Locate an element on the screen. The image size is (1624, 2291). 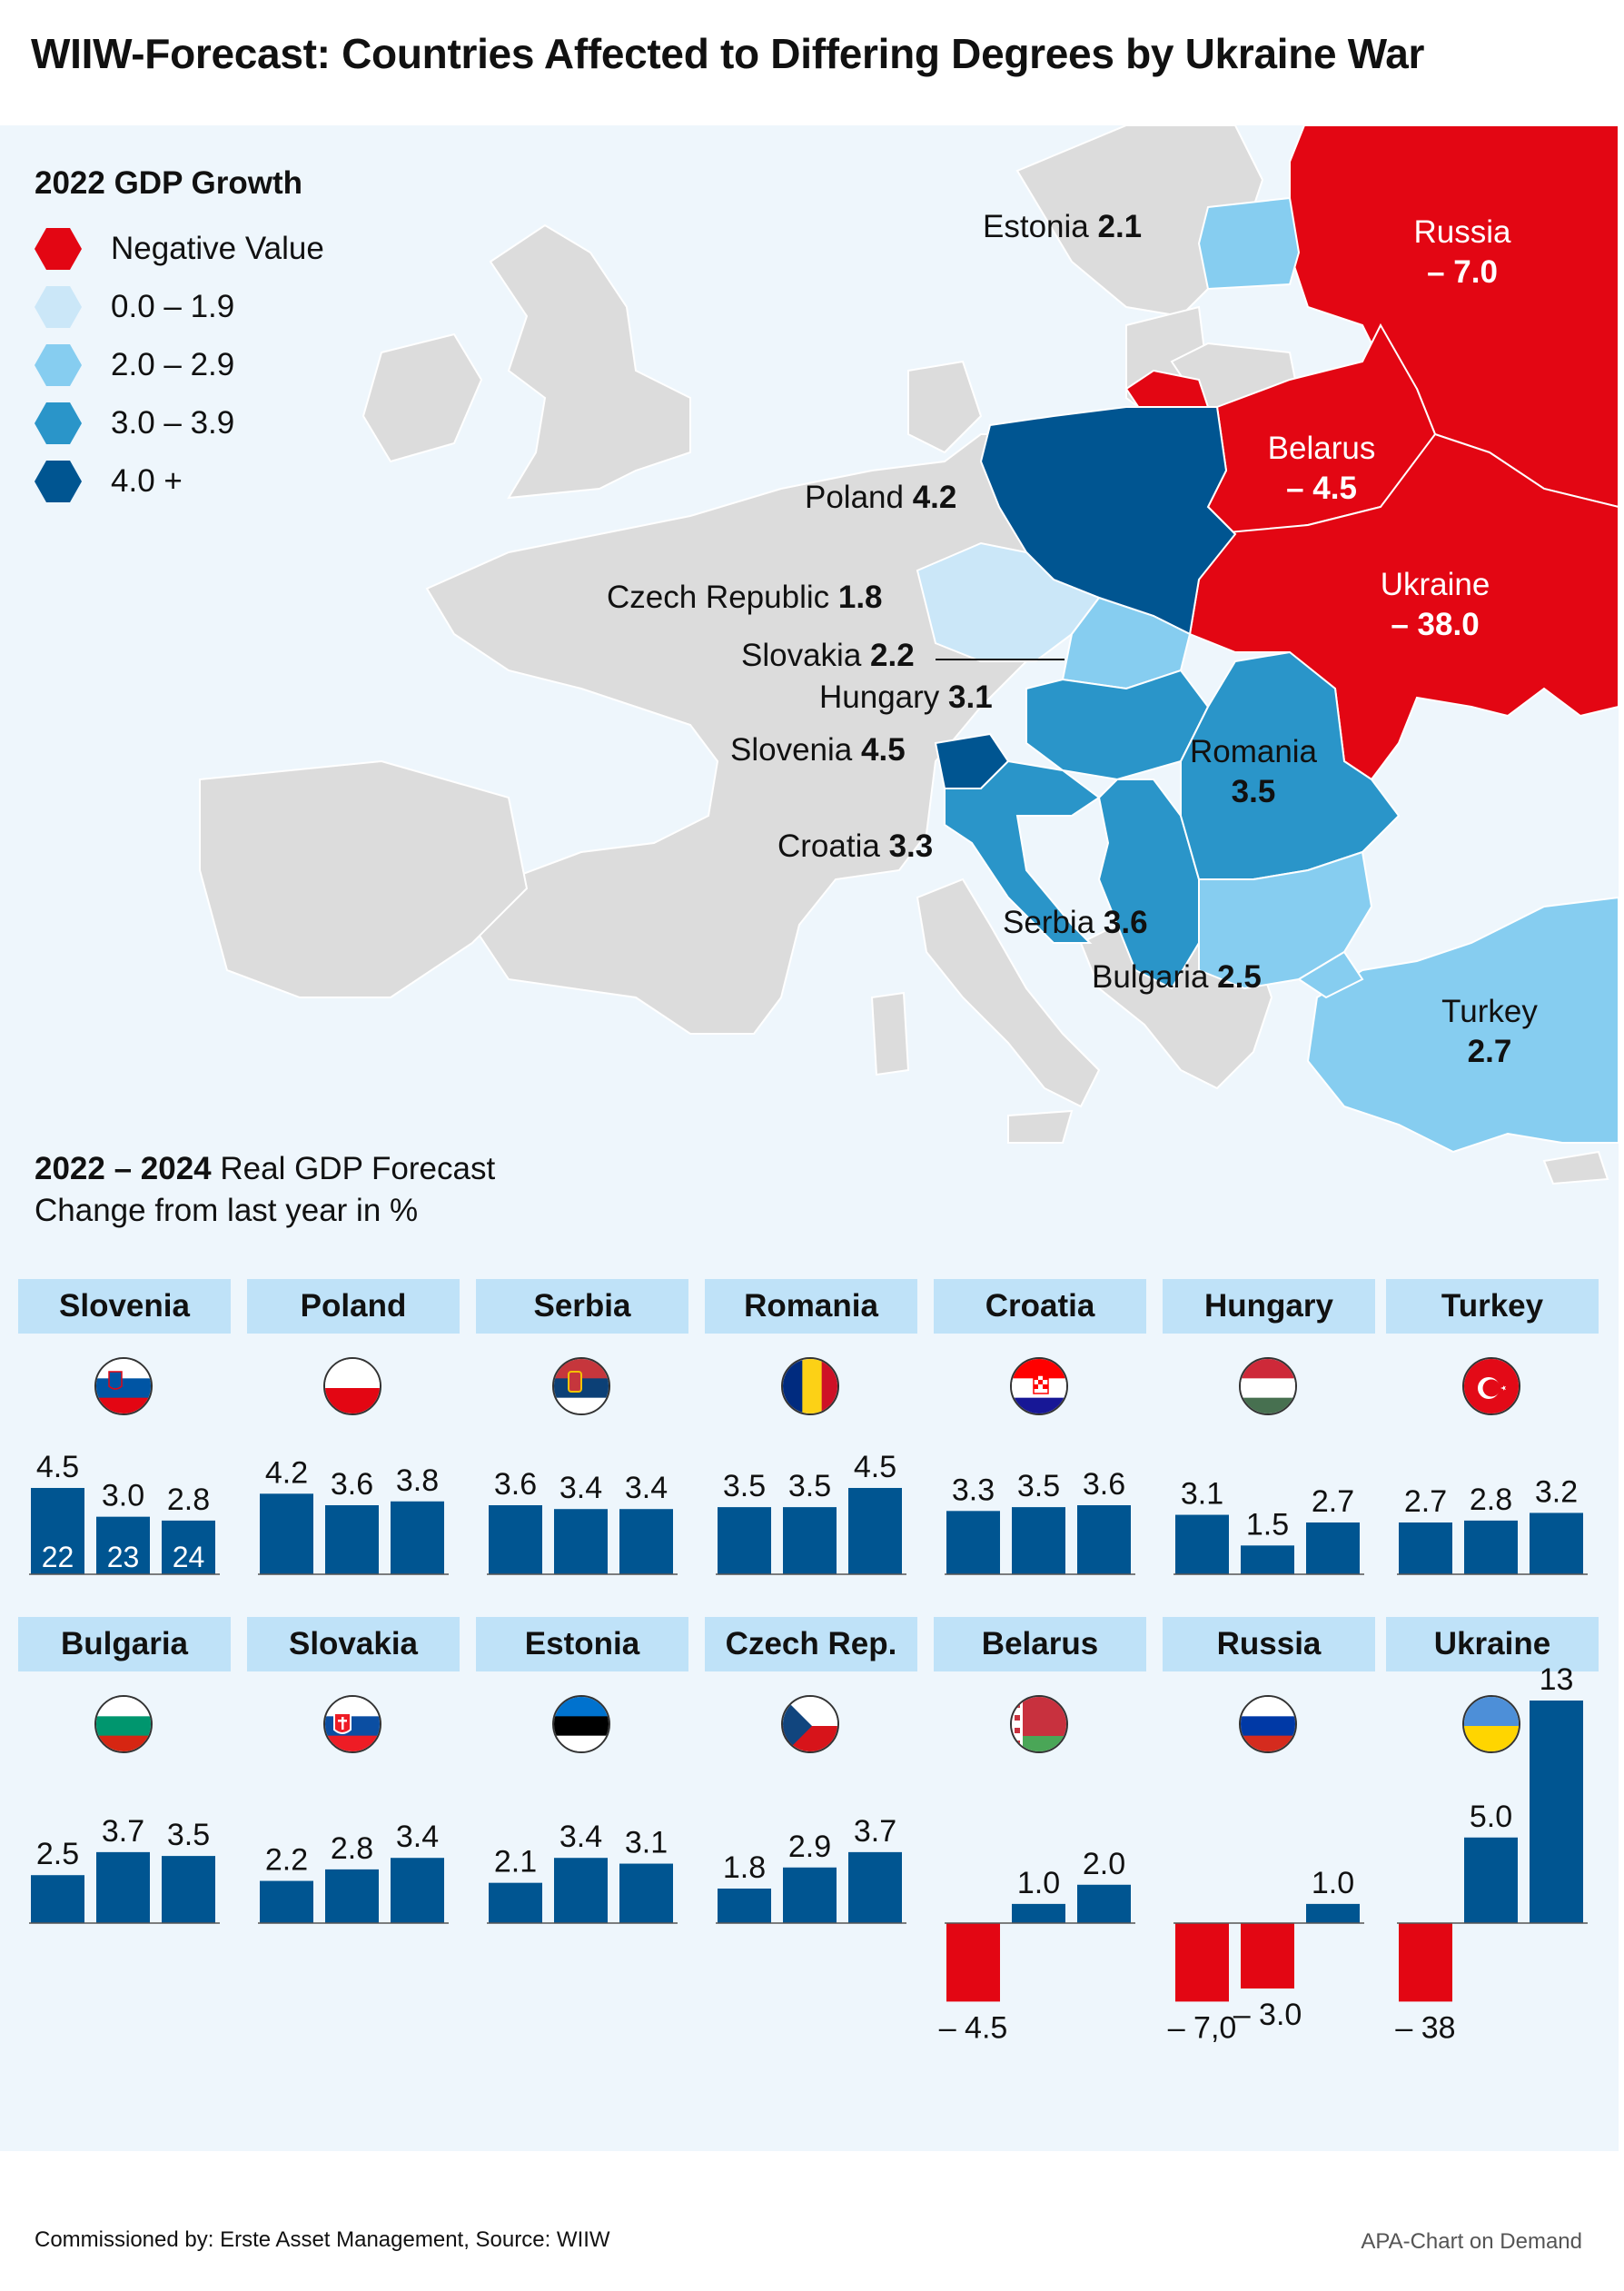
forecast-tile-estonia: Estonia 2.1 3.4 3.1 is located at coordinates (582, 1770).